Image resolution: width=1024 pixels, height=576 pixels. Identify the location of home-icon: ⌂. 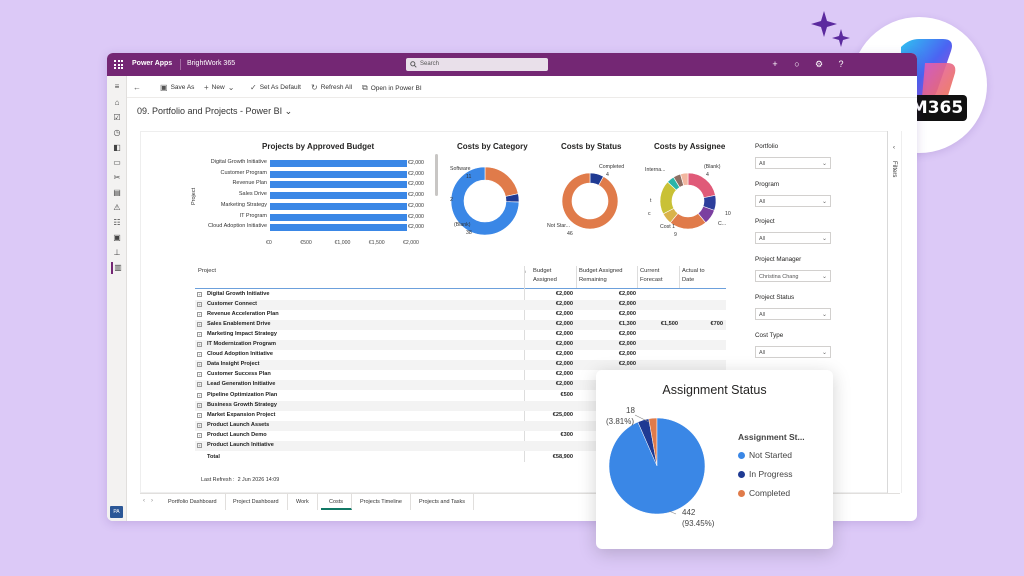
(117, 102).